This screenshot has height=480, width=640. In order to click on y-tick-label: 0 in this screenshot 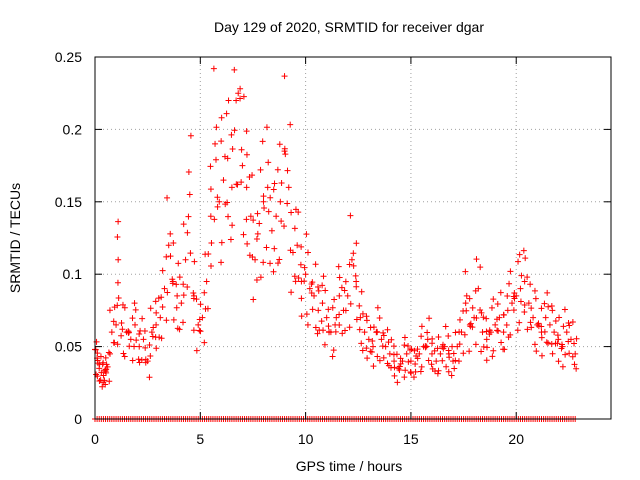, I will do `click(78, 419)`.